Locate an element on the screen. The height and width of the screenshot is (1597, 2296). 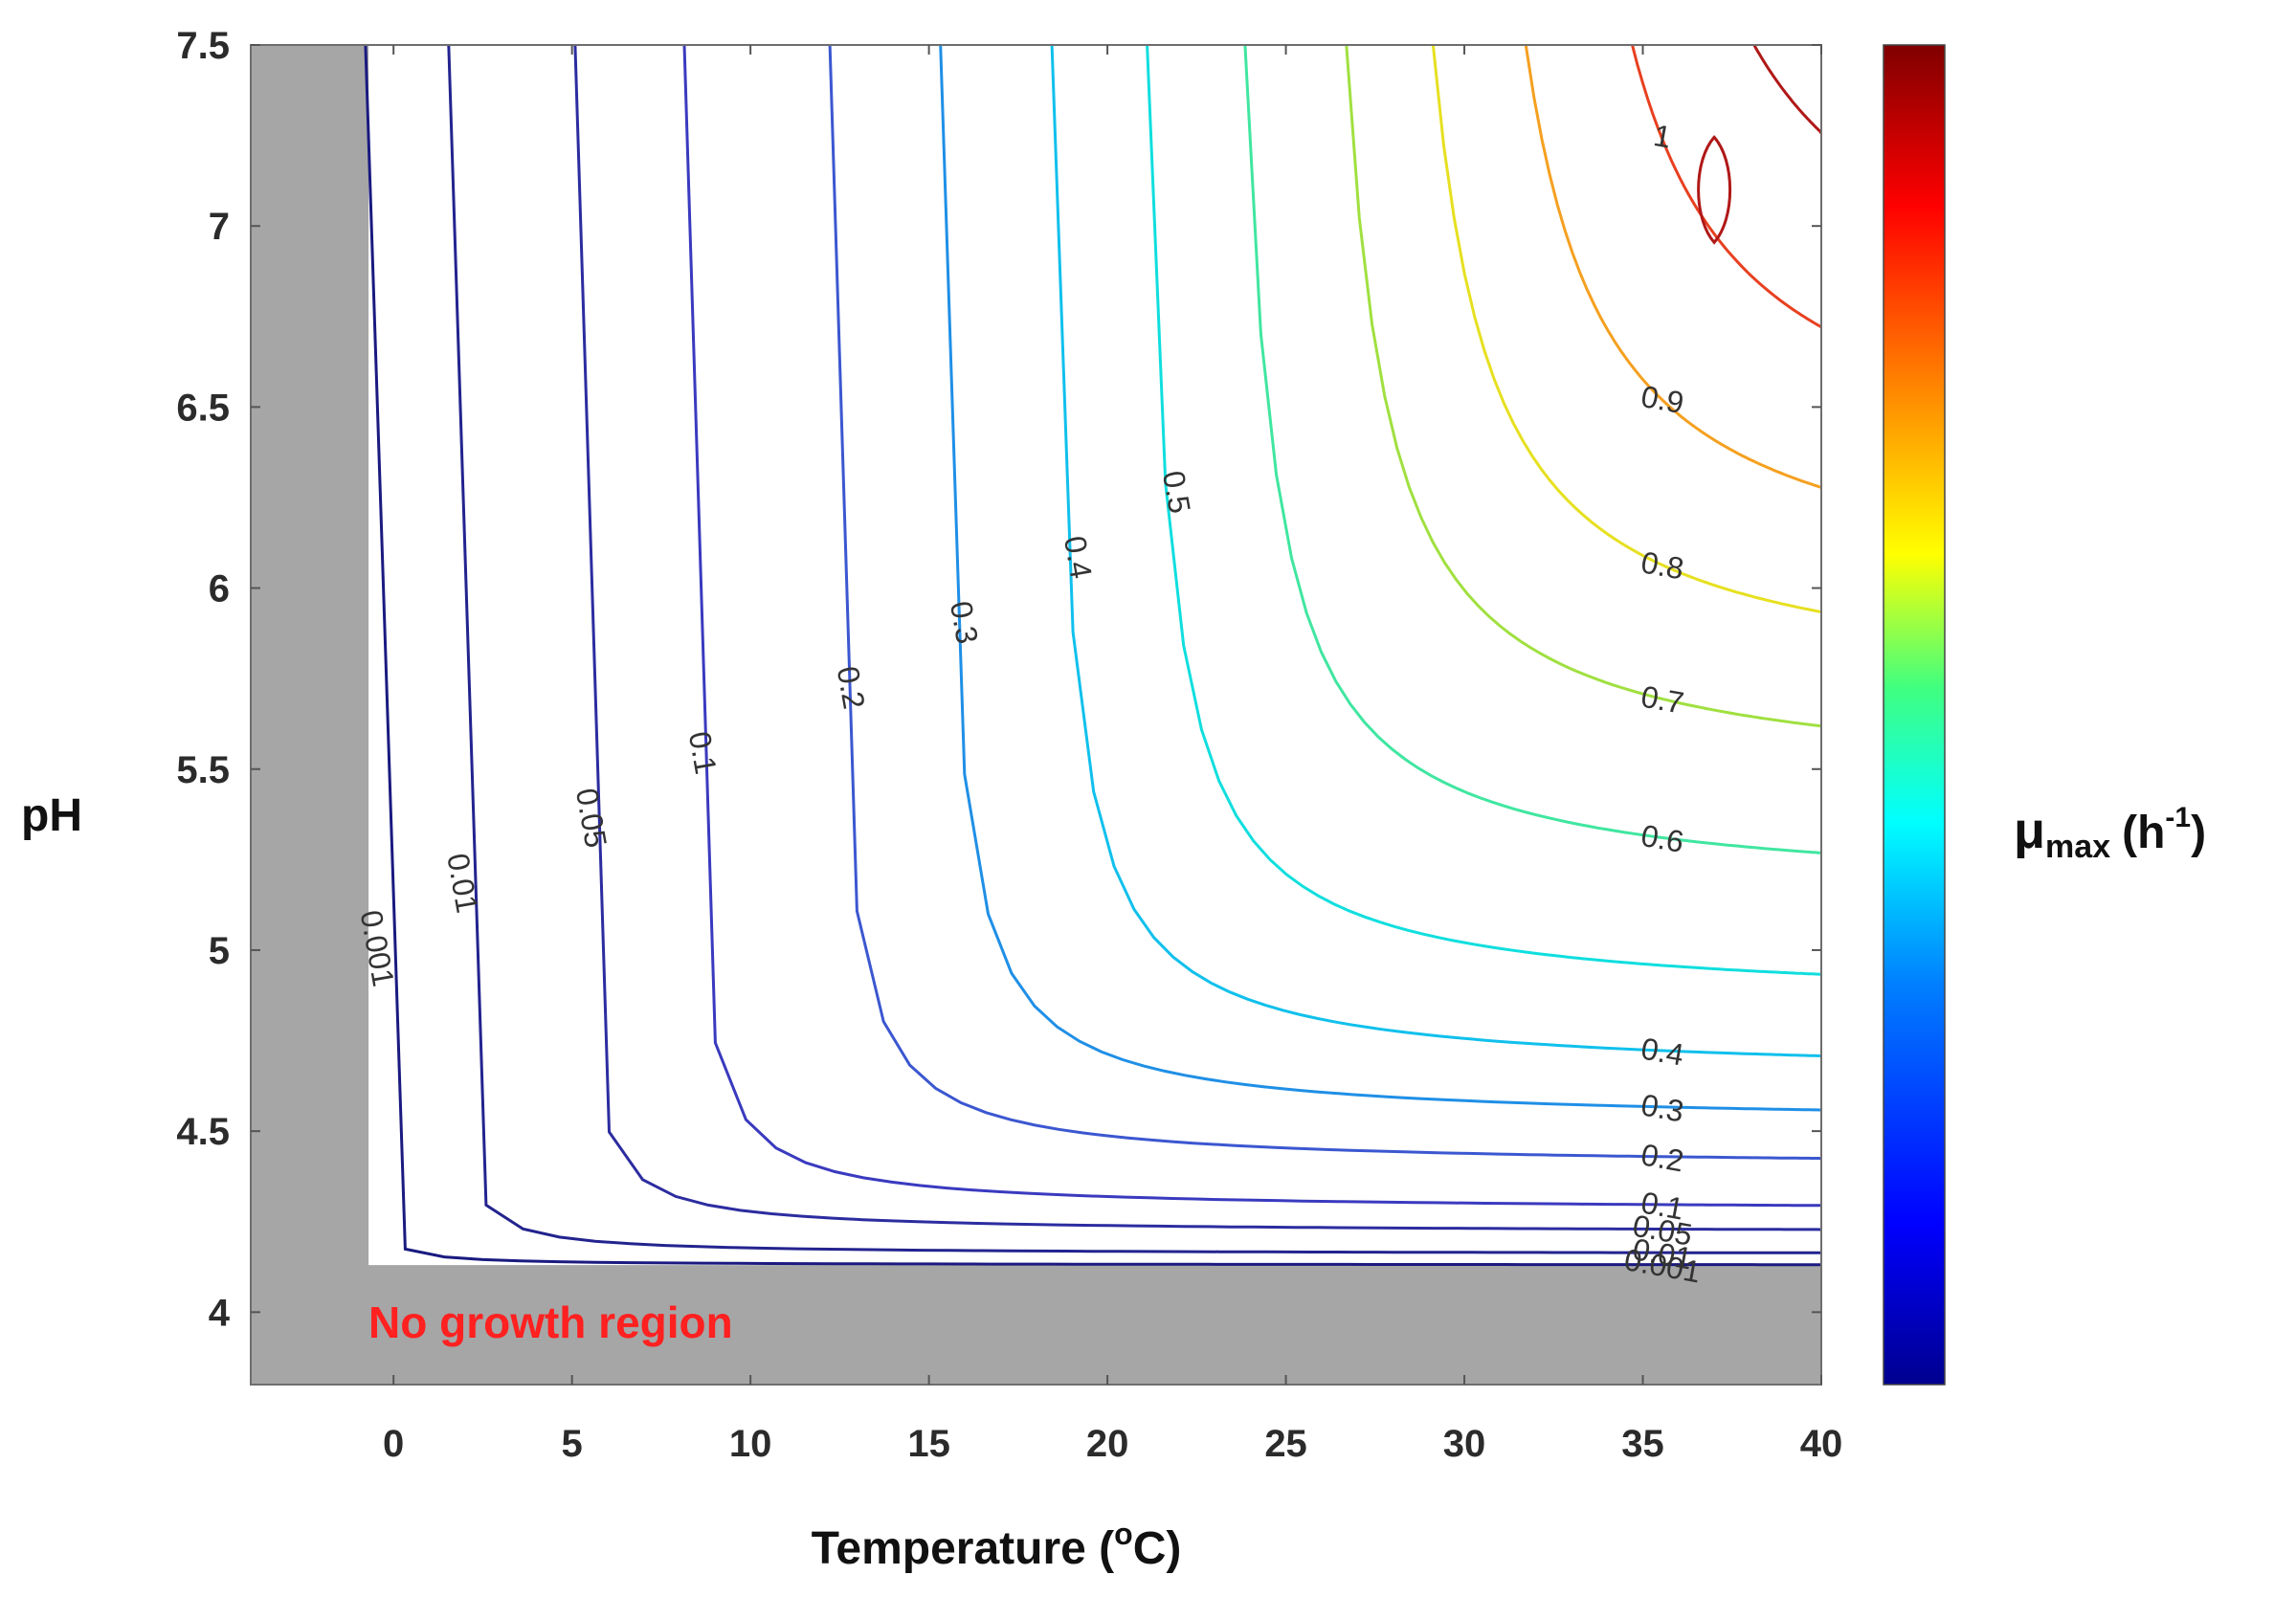
contour-label-right: 0.2 is located at coordinates (1662, 1157).